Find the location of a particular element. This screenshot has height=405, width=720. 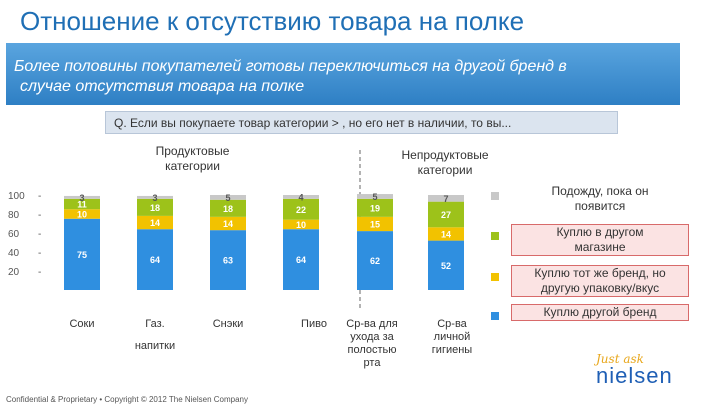

legend-item: Куплю другой бренд is located at coordinates (590, 312).